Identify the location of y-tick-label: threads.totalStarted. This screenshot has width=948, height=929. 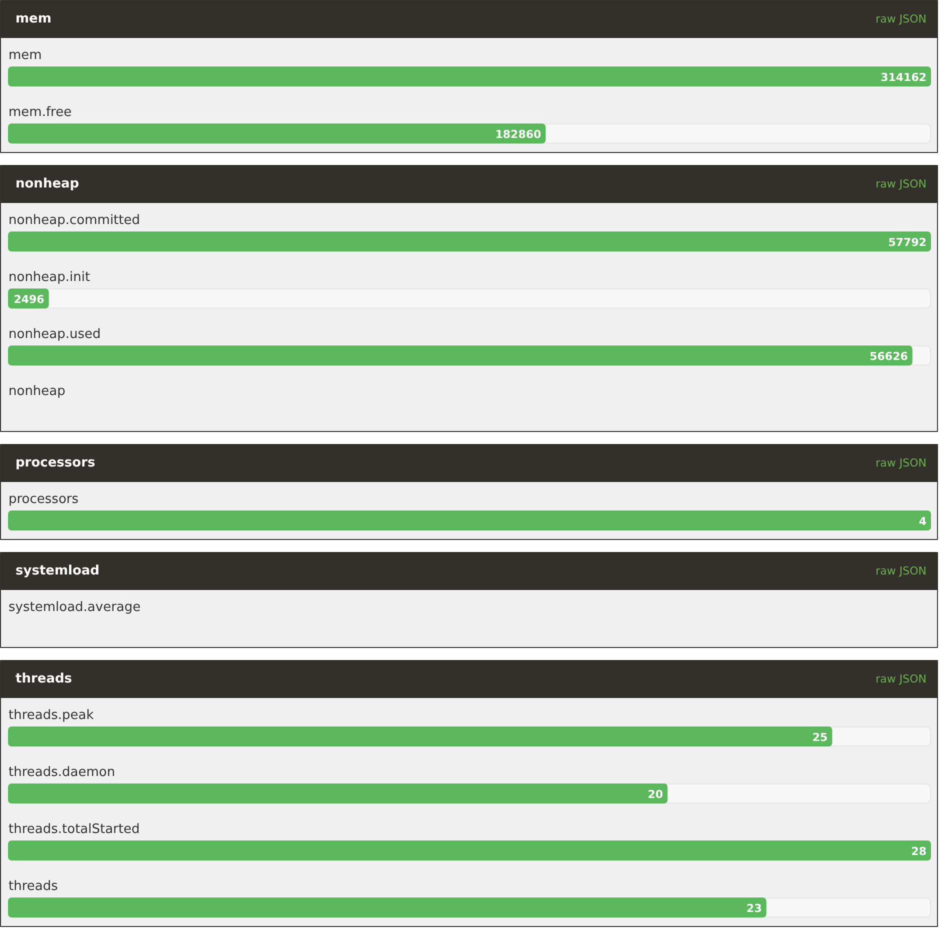
(74, 829).